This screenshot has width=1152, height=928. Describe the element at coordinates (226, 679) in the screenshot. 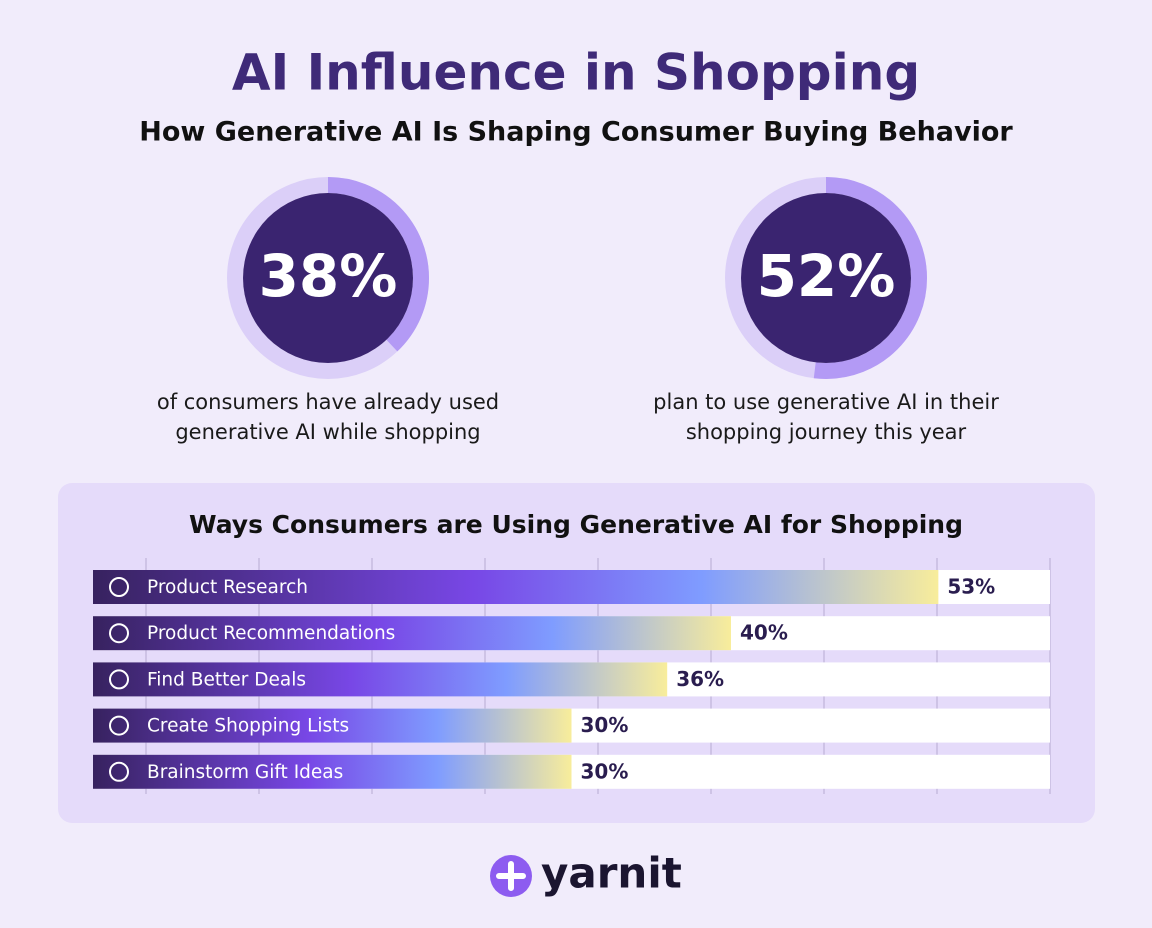

I see `bar-category-label: Find Better Deals` at that location.